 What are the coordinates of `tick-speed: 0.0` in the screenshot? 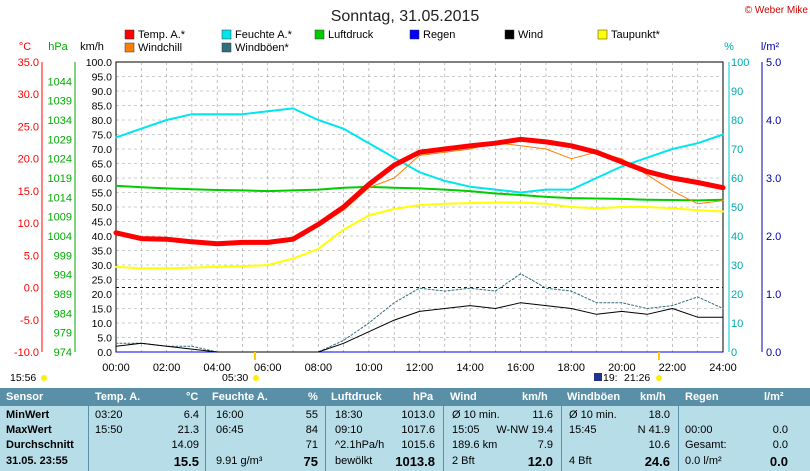 It's located at (104, 353).